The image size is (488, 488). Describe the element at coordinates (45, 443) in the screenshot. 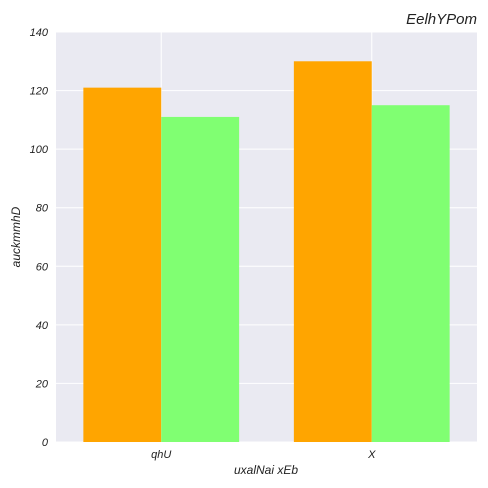

I see `y-tick-label-0: 0` at that location.